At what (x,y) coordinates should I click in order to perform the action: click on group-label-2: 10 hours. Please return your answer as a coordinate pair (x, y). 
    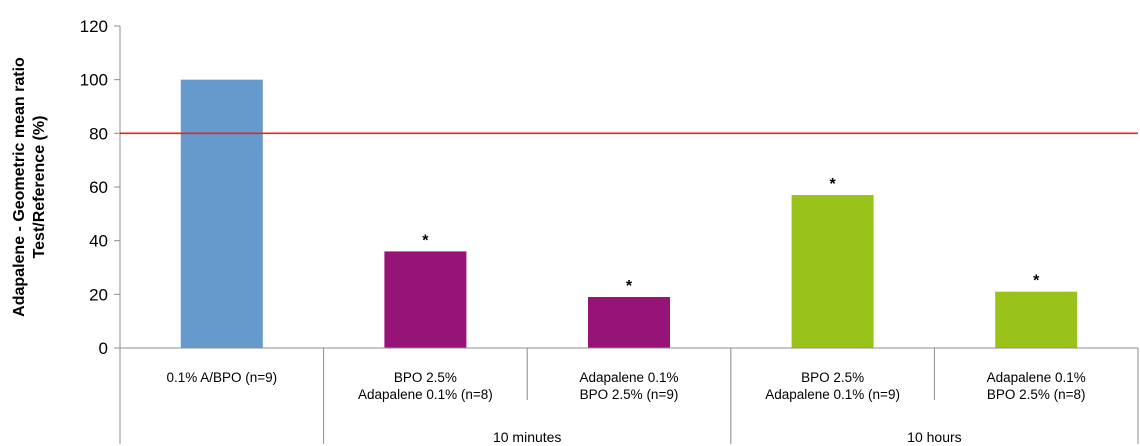
    Looking at the image, I should click on (934, 437).